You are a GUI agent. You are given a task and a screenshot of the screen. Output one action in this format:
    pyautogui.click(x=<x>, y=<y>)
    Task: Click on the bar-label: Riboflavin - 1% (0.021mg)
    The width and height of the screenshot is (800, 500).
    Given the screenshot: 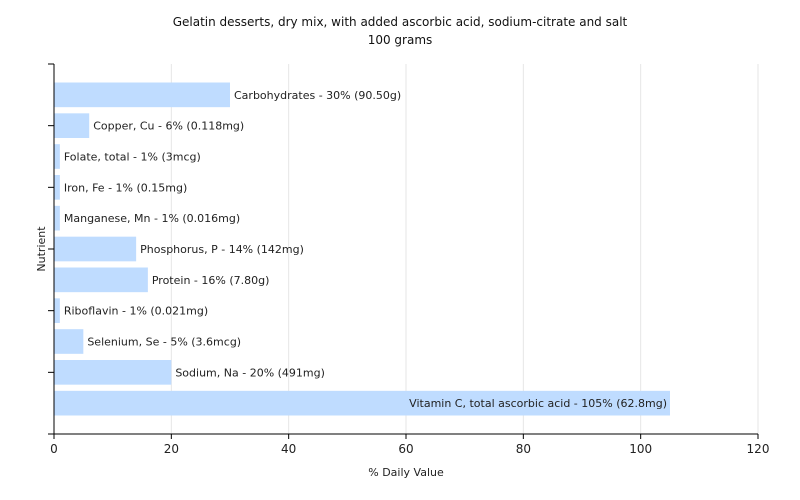 What is the action you would take?
    pyautogui.click(x=136, y=311)
    